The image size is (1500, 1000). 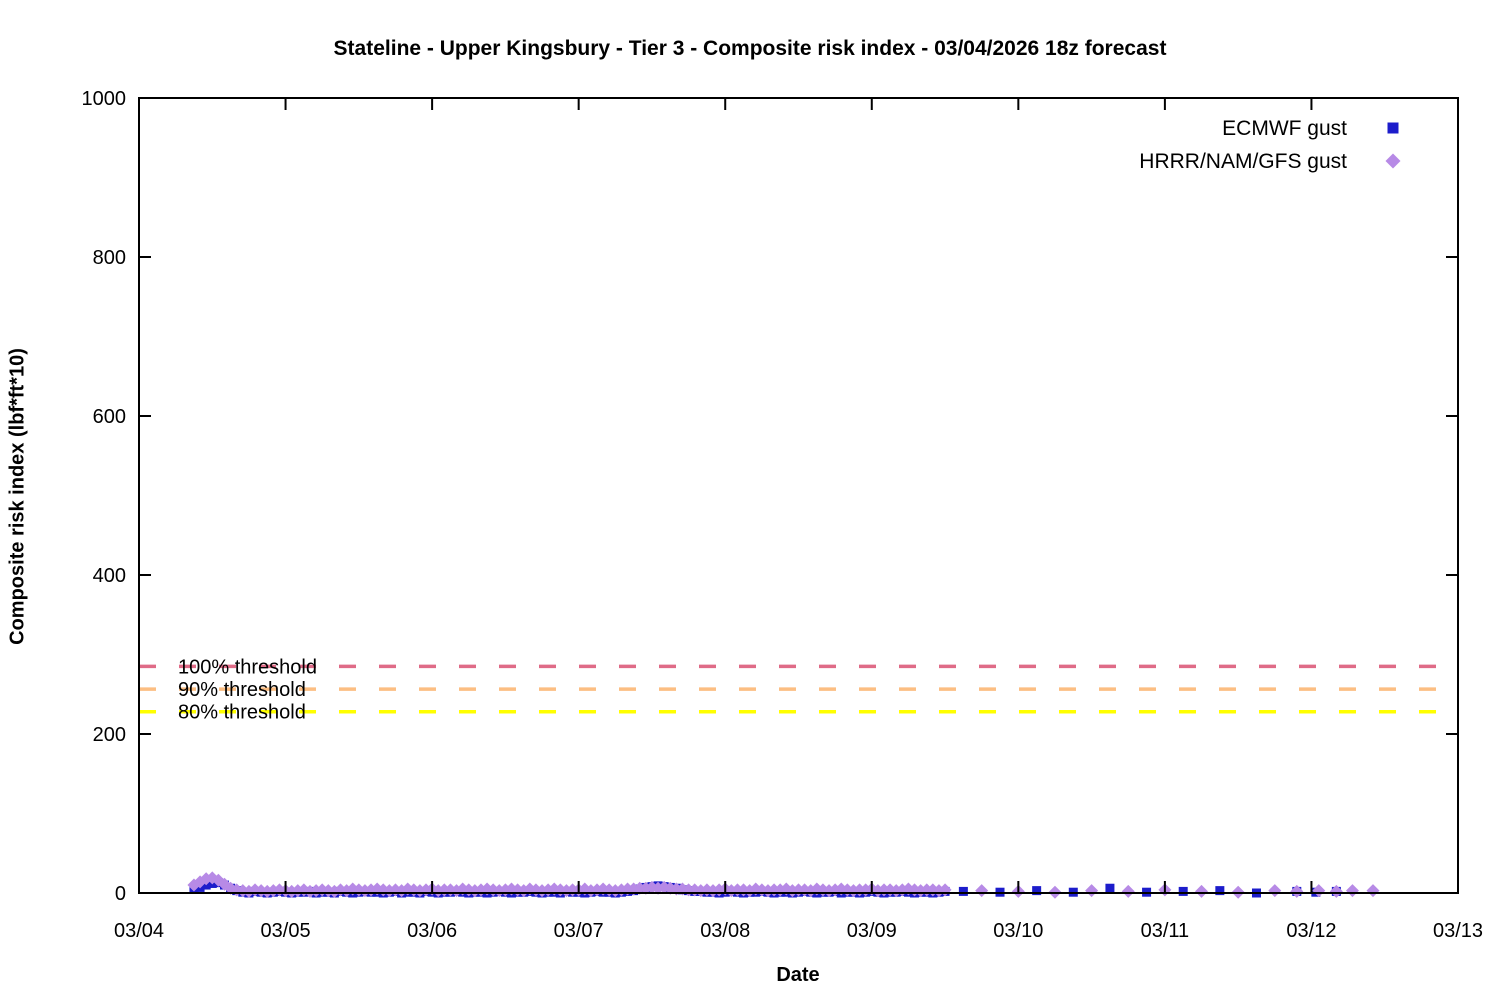 I want to click on y-tick-label: 0, so click(x=120, y=894).